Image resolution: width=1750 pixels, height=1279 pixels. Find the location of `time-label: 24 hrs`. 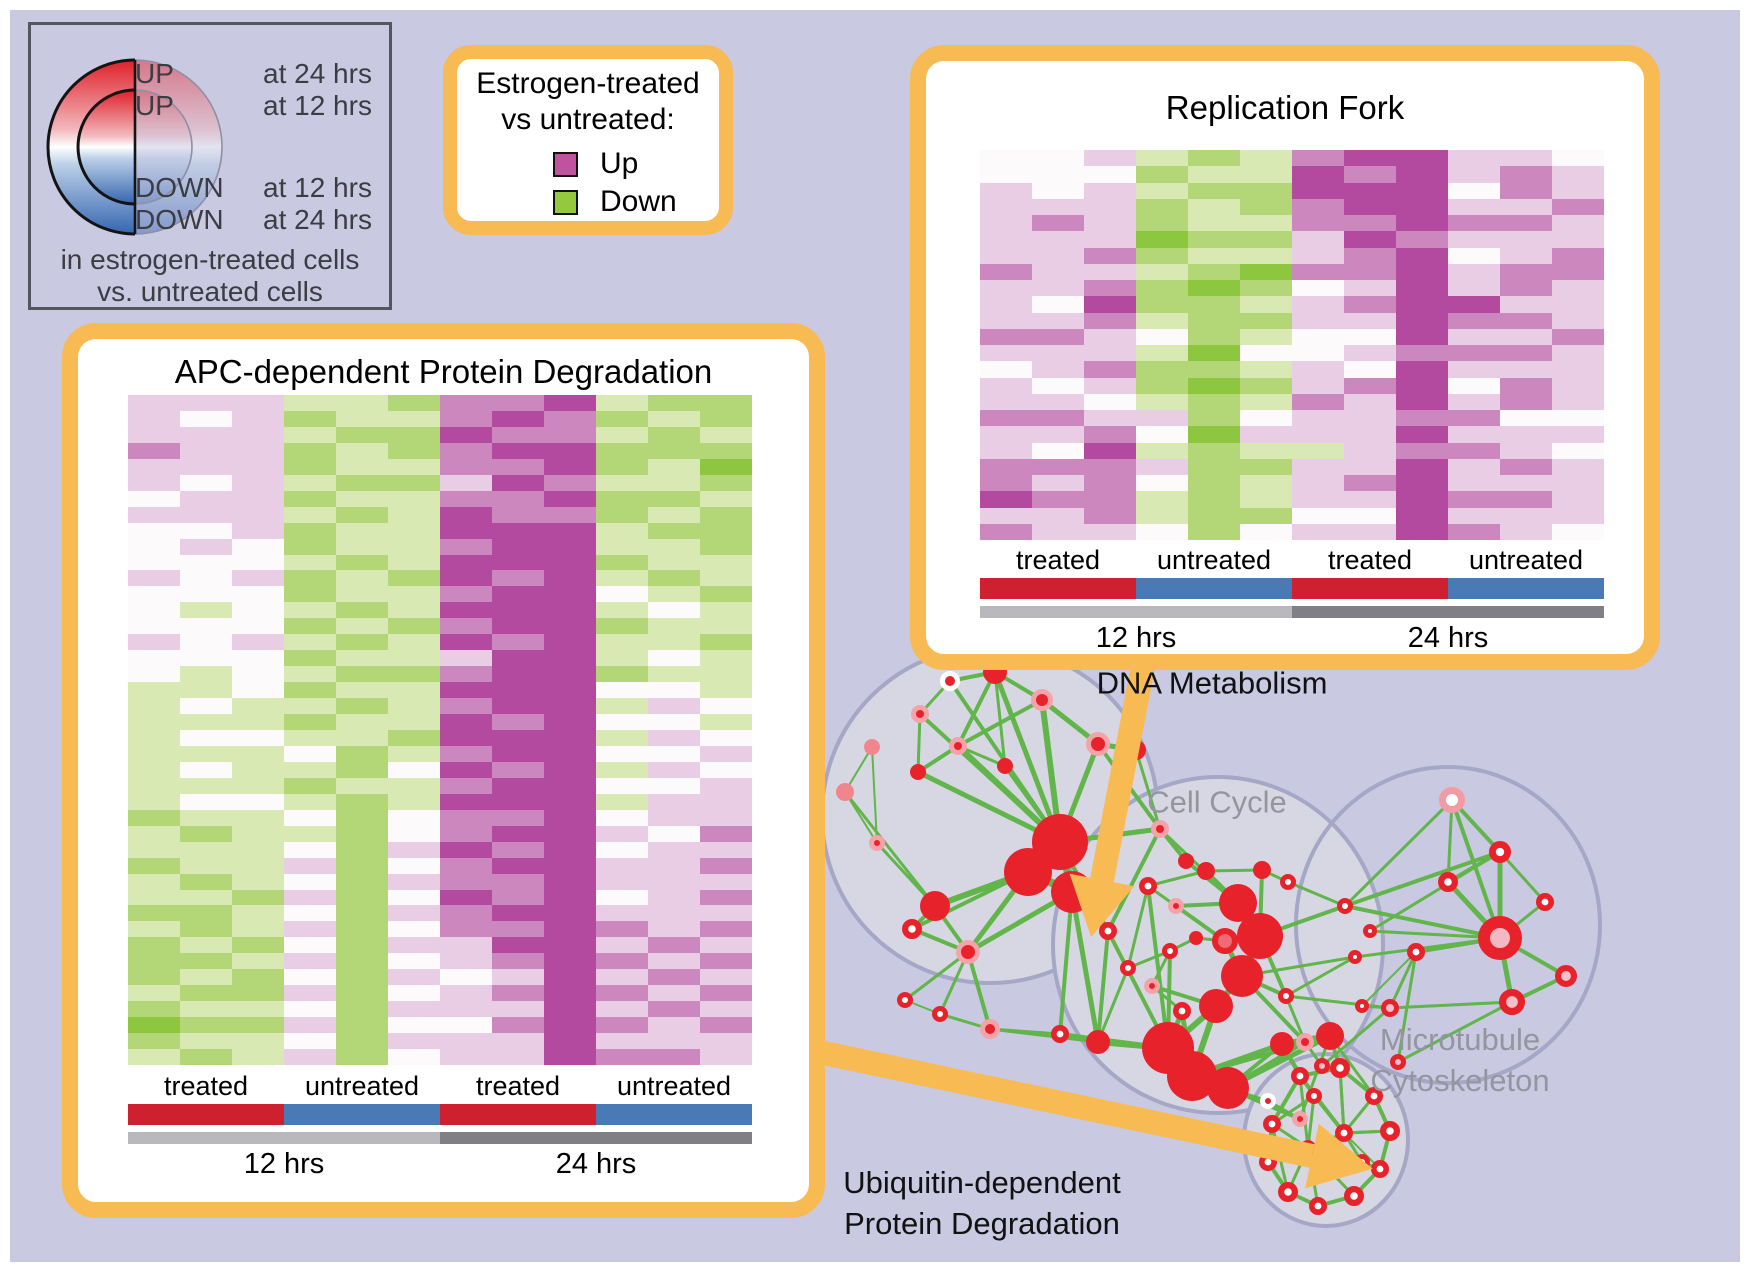

time-label: 24 hrs is located at coordinates (596, 1164).